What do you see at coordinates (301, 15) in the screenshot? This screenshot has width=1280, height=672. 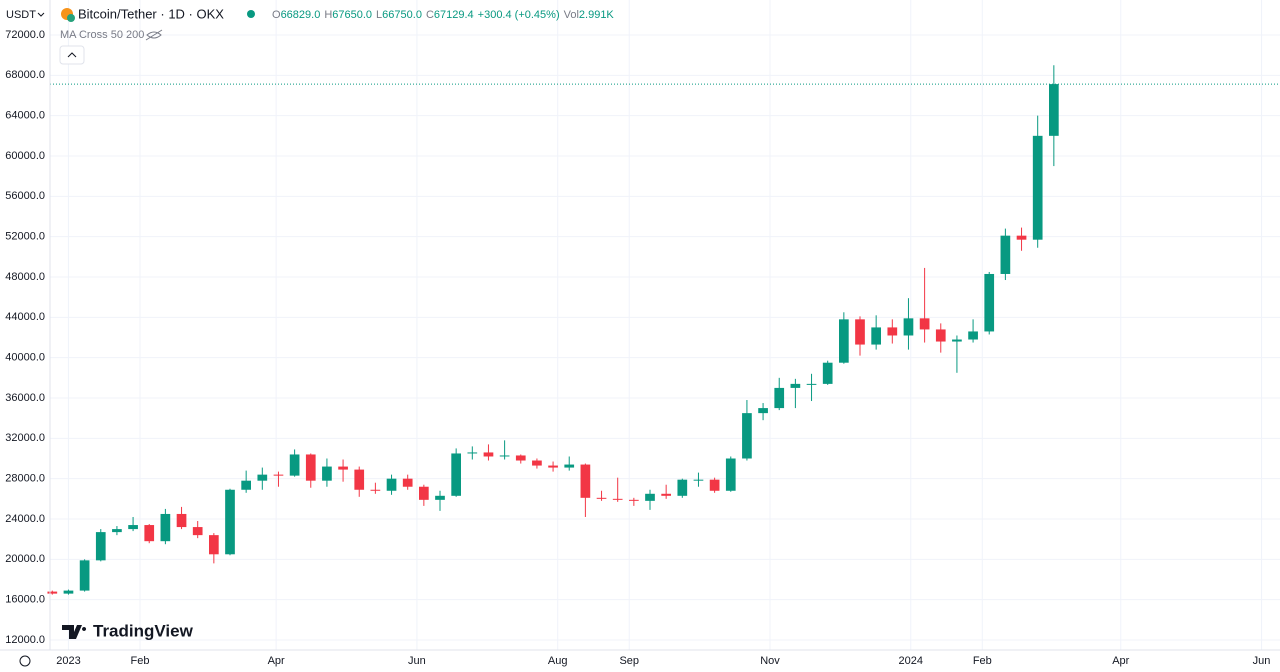 I see `ohlc-value: 66829.0` at bounding box center [301, 15].